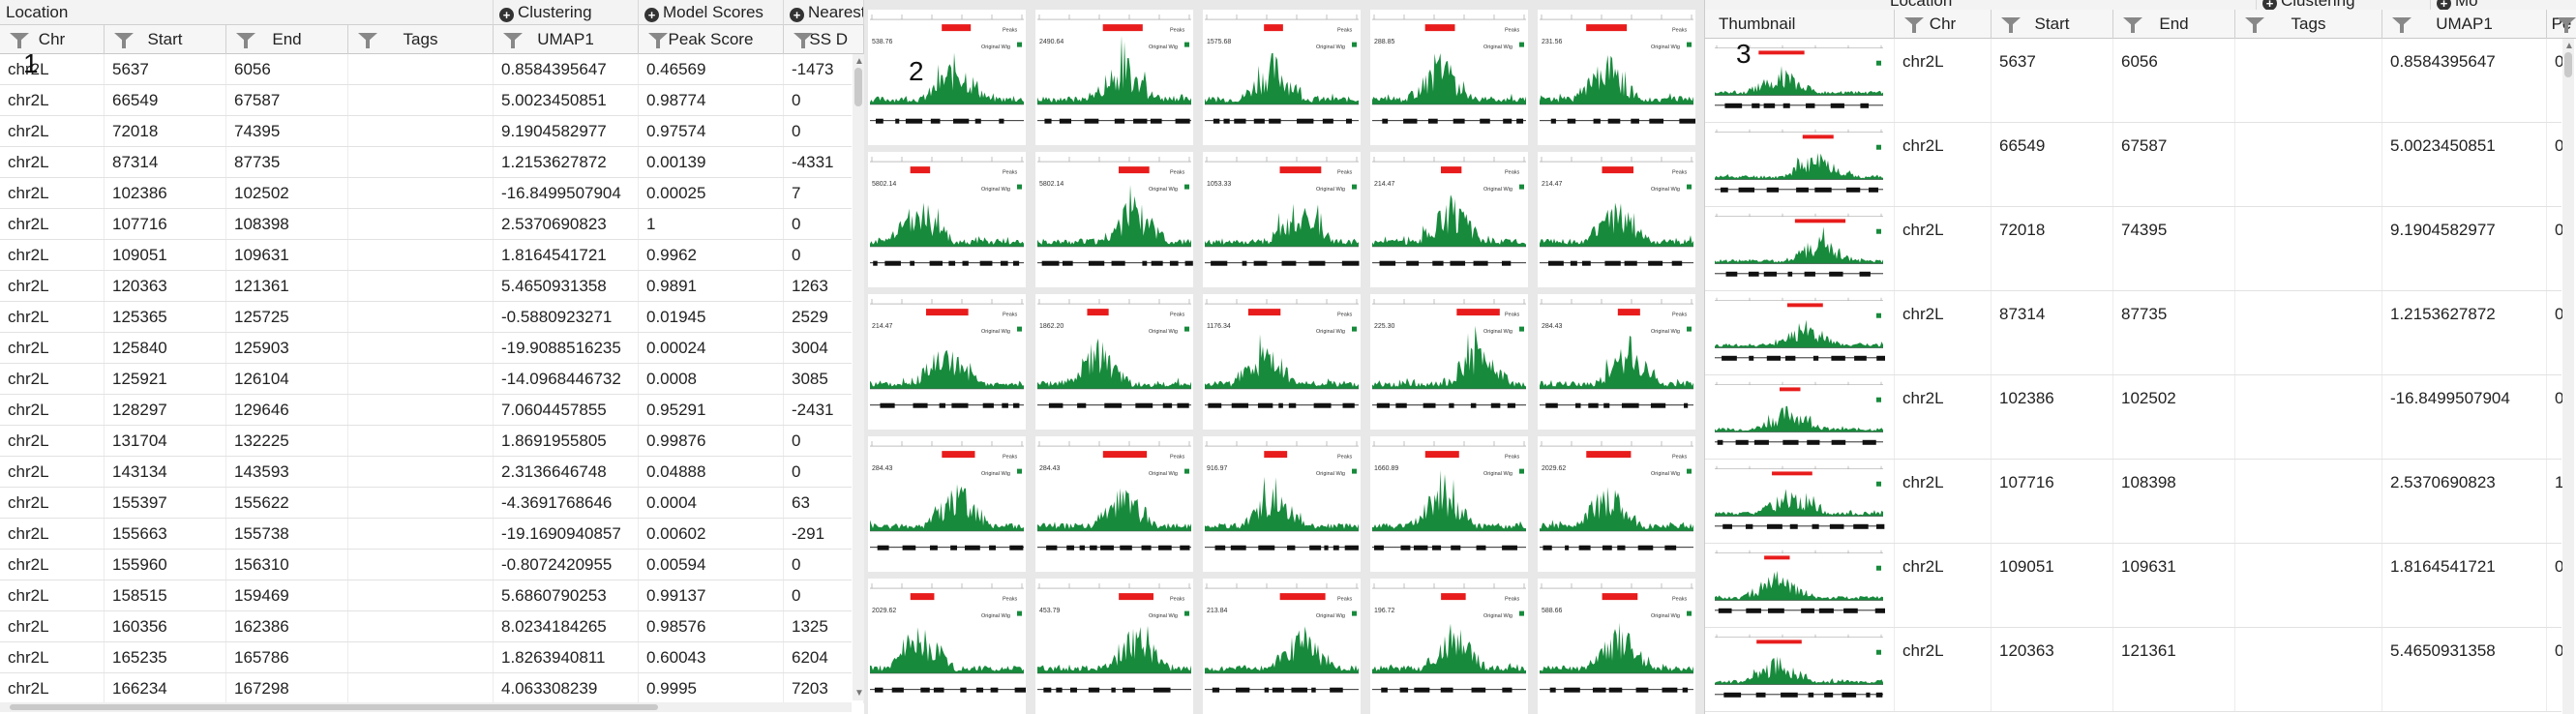 The image size is (2576, 714). Describe the element at coordinates (1449, 78) in the screenshot. I see `thumbnail-tile: 288.85 Peaks Original Wig` at that location.